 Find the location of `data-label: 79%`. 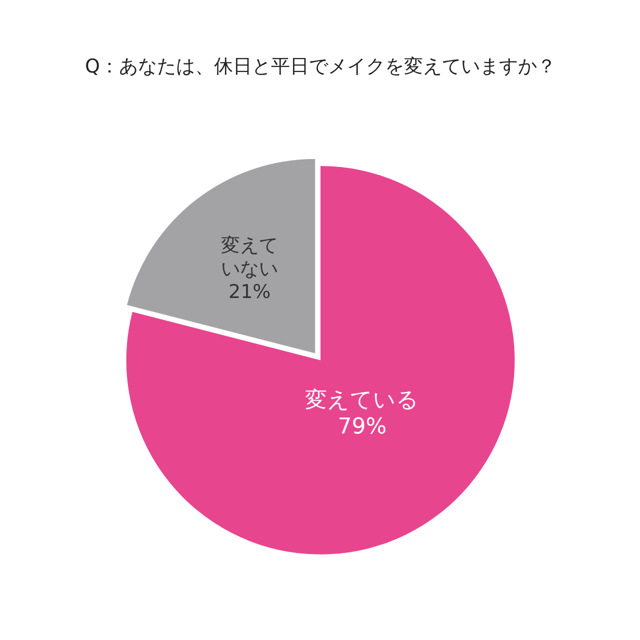

data-label: 79% is located at coordinates (362, 427).